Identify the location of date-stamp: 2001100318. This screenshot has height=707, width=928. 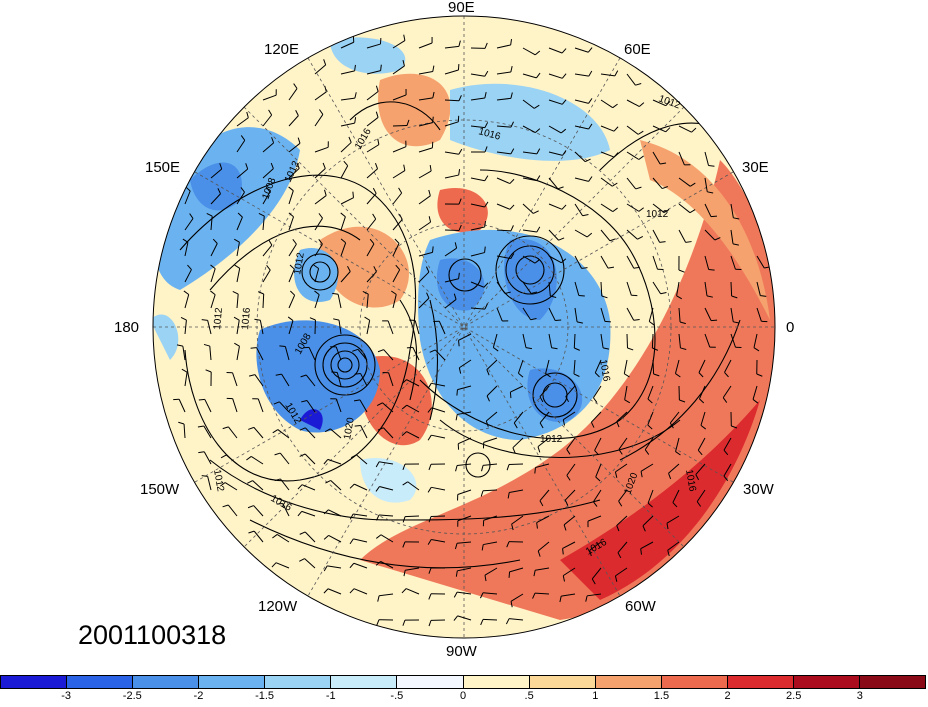
(152, 635).